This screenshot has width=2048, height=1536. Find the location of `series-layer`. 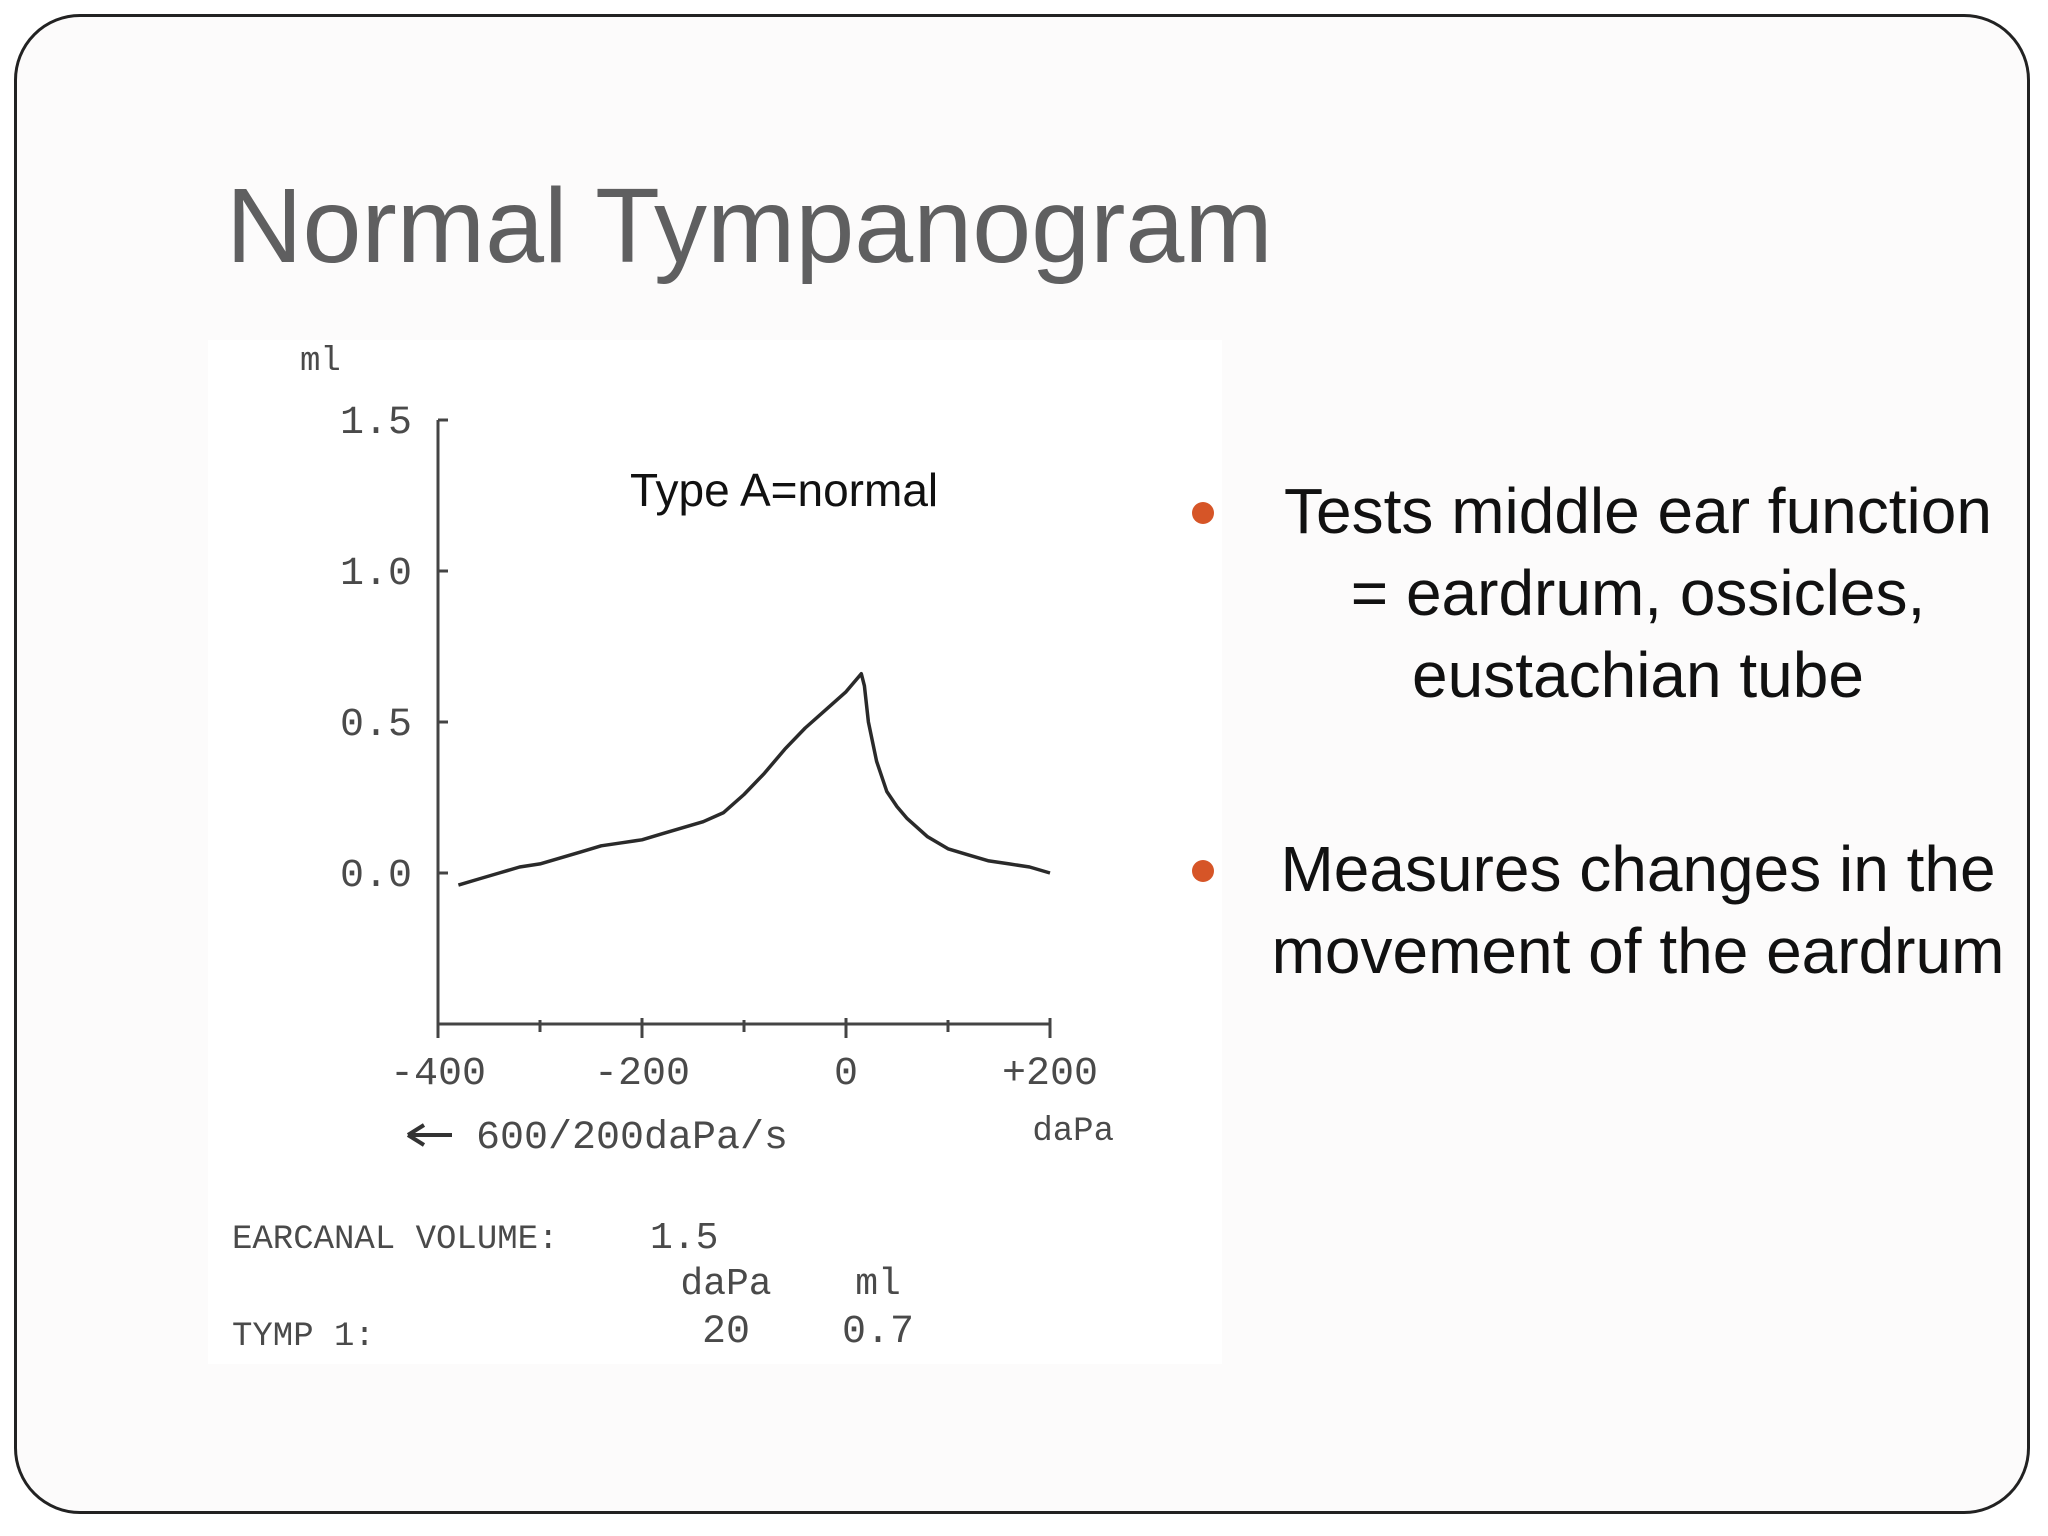

series-layer is located at coordinates (754, 779).